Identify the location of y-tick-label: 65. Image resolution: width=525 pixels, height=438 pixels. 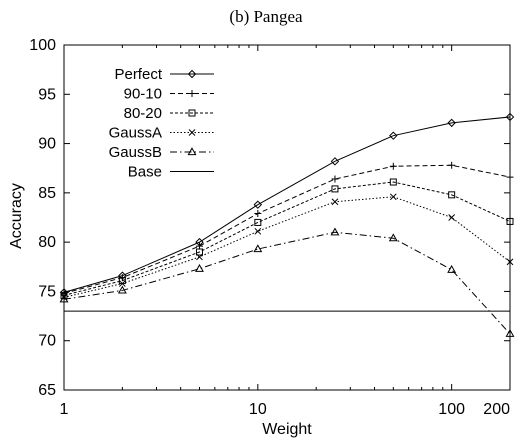
(47, 390).